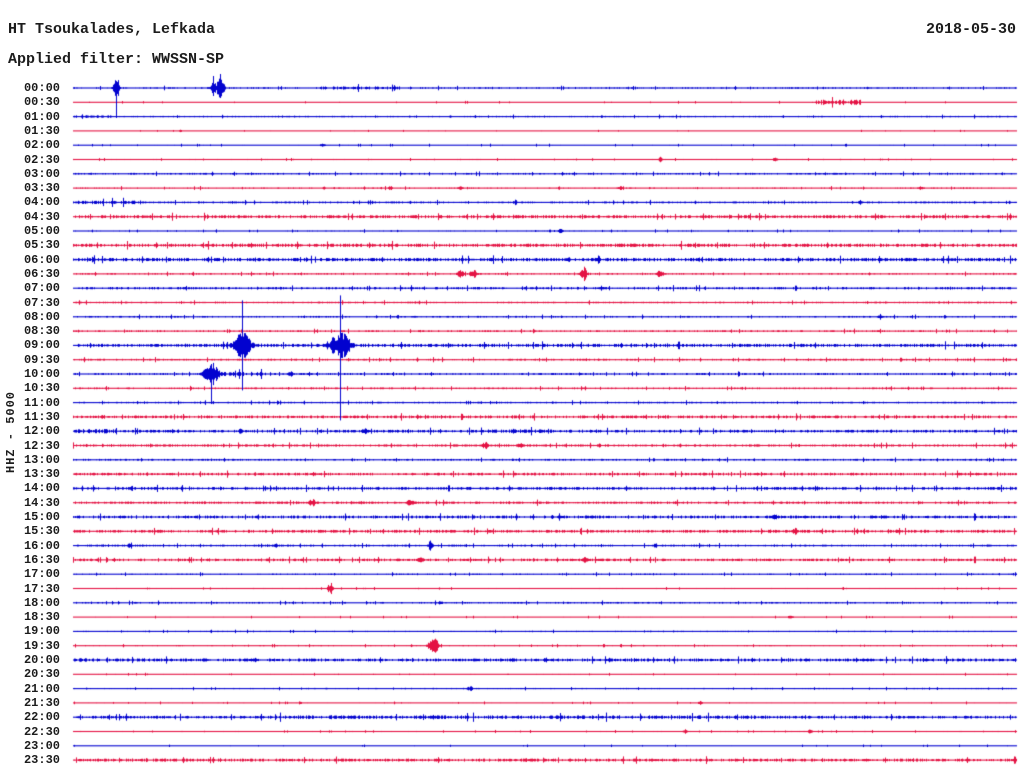 The width and height of the screenshot is (1024, 780). Describe the element at coordinates (41, 717) in the screenshot. I see `time-label: 22:00` at that location.